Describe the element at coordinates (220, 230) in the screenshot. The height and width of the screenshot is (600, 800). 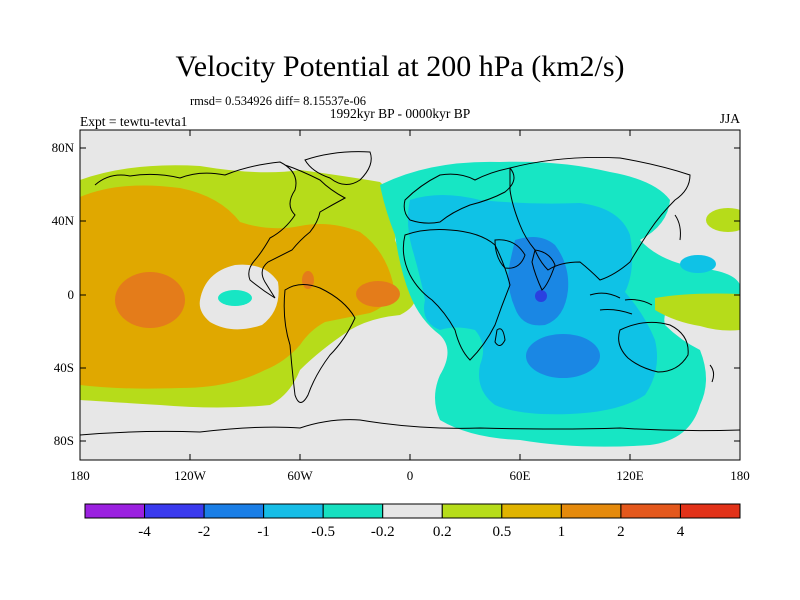
I see `coast-north-america` at that location.